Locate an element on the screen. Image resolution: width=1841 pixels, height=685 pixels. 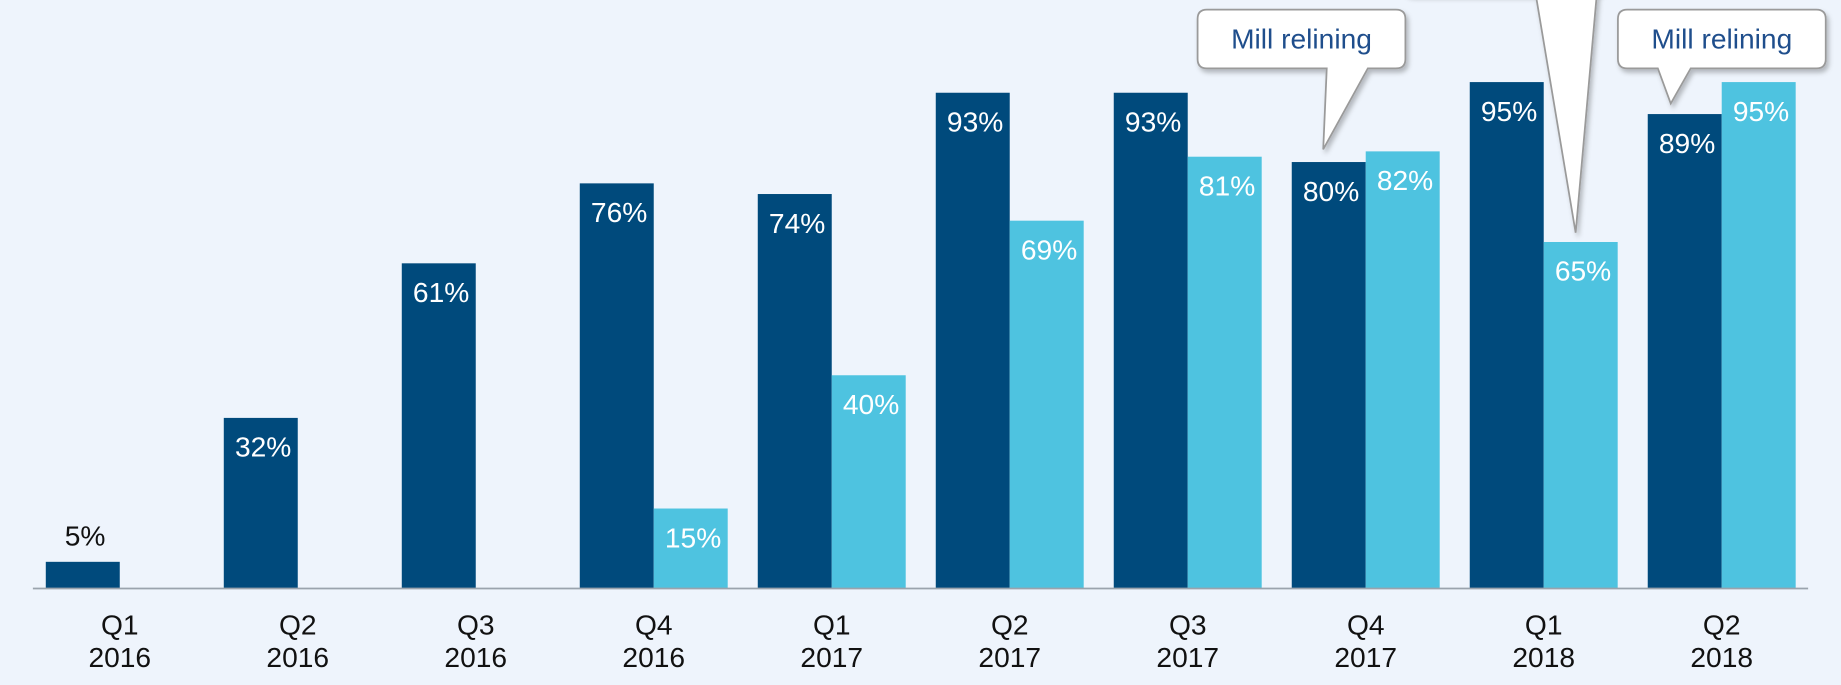
data-label: 5% is located at coordinates (85, 535).